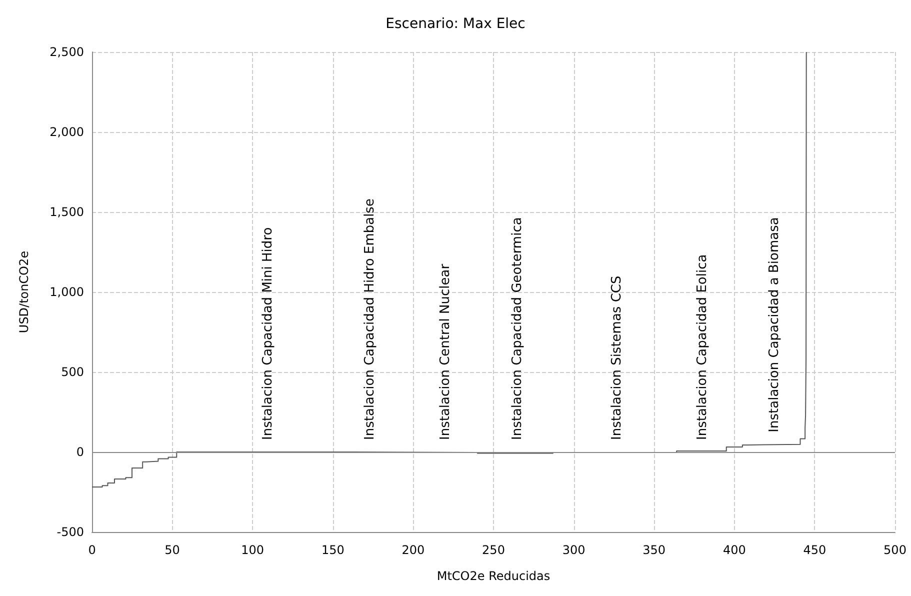 Image resolution: width=911 pixels, height=596 pixels. I want to click on x-tick-label: 400, so click(734, 550).